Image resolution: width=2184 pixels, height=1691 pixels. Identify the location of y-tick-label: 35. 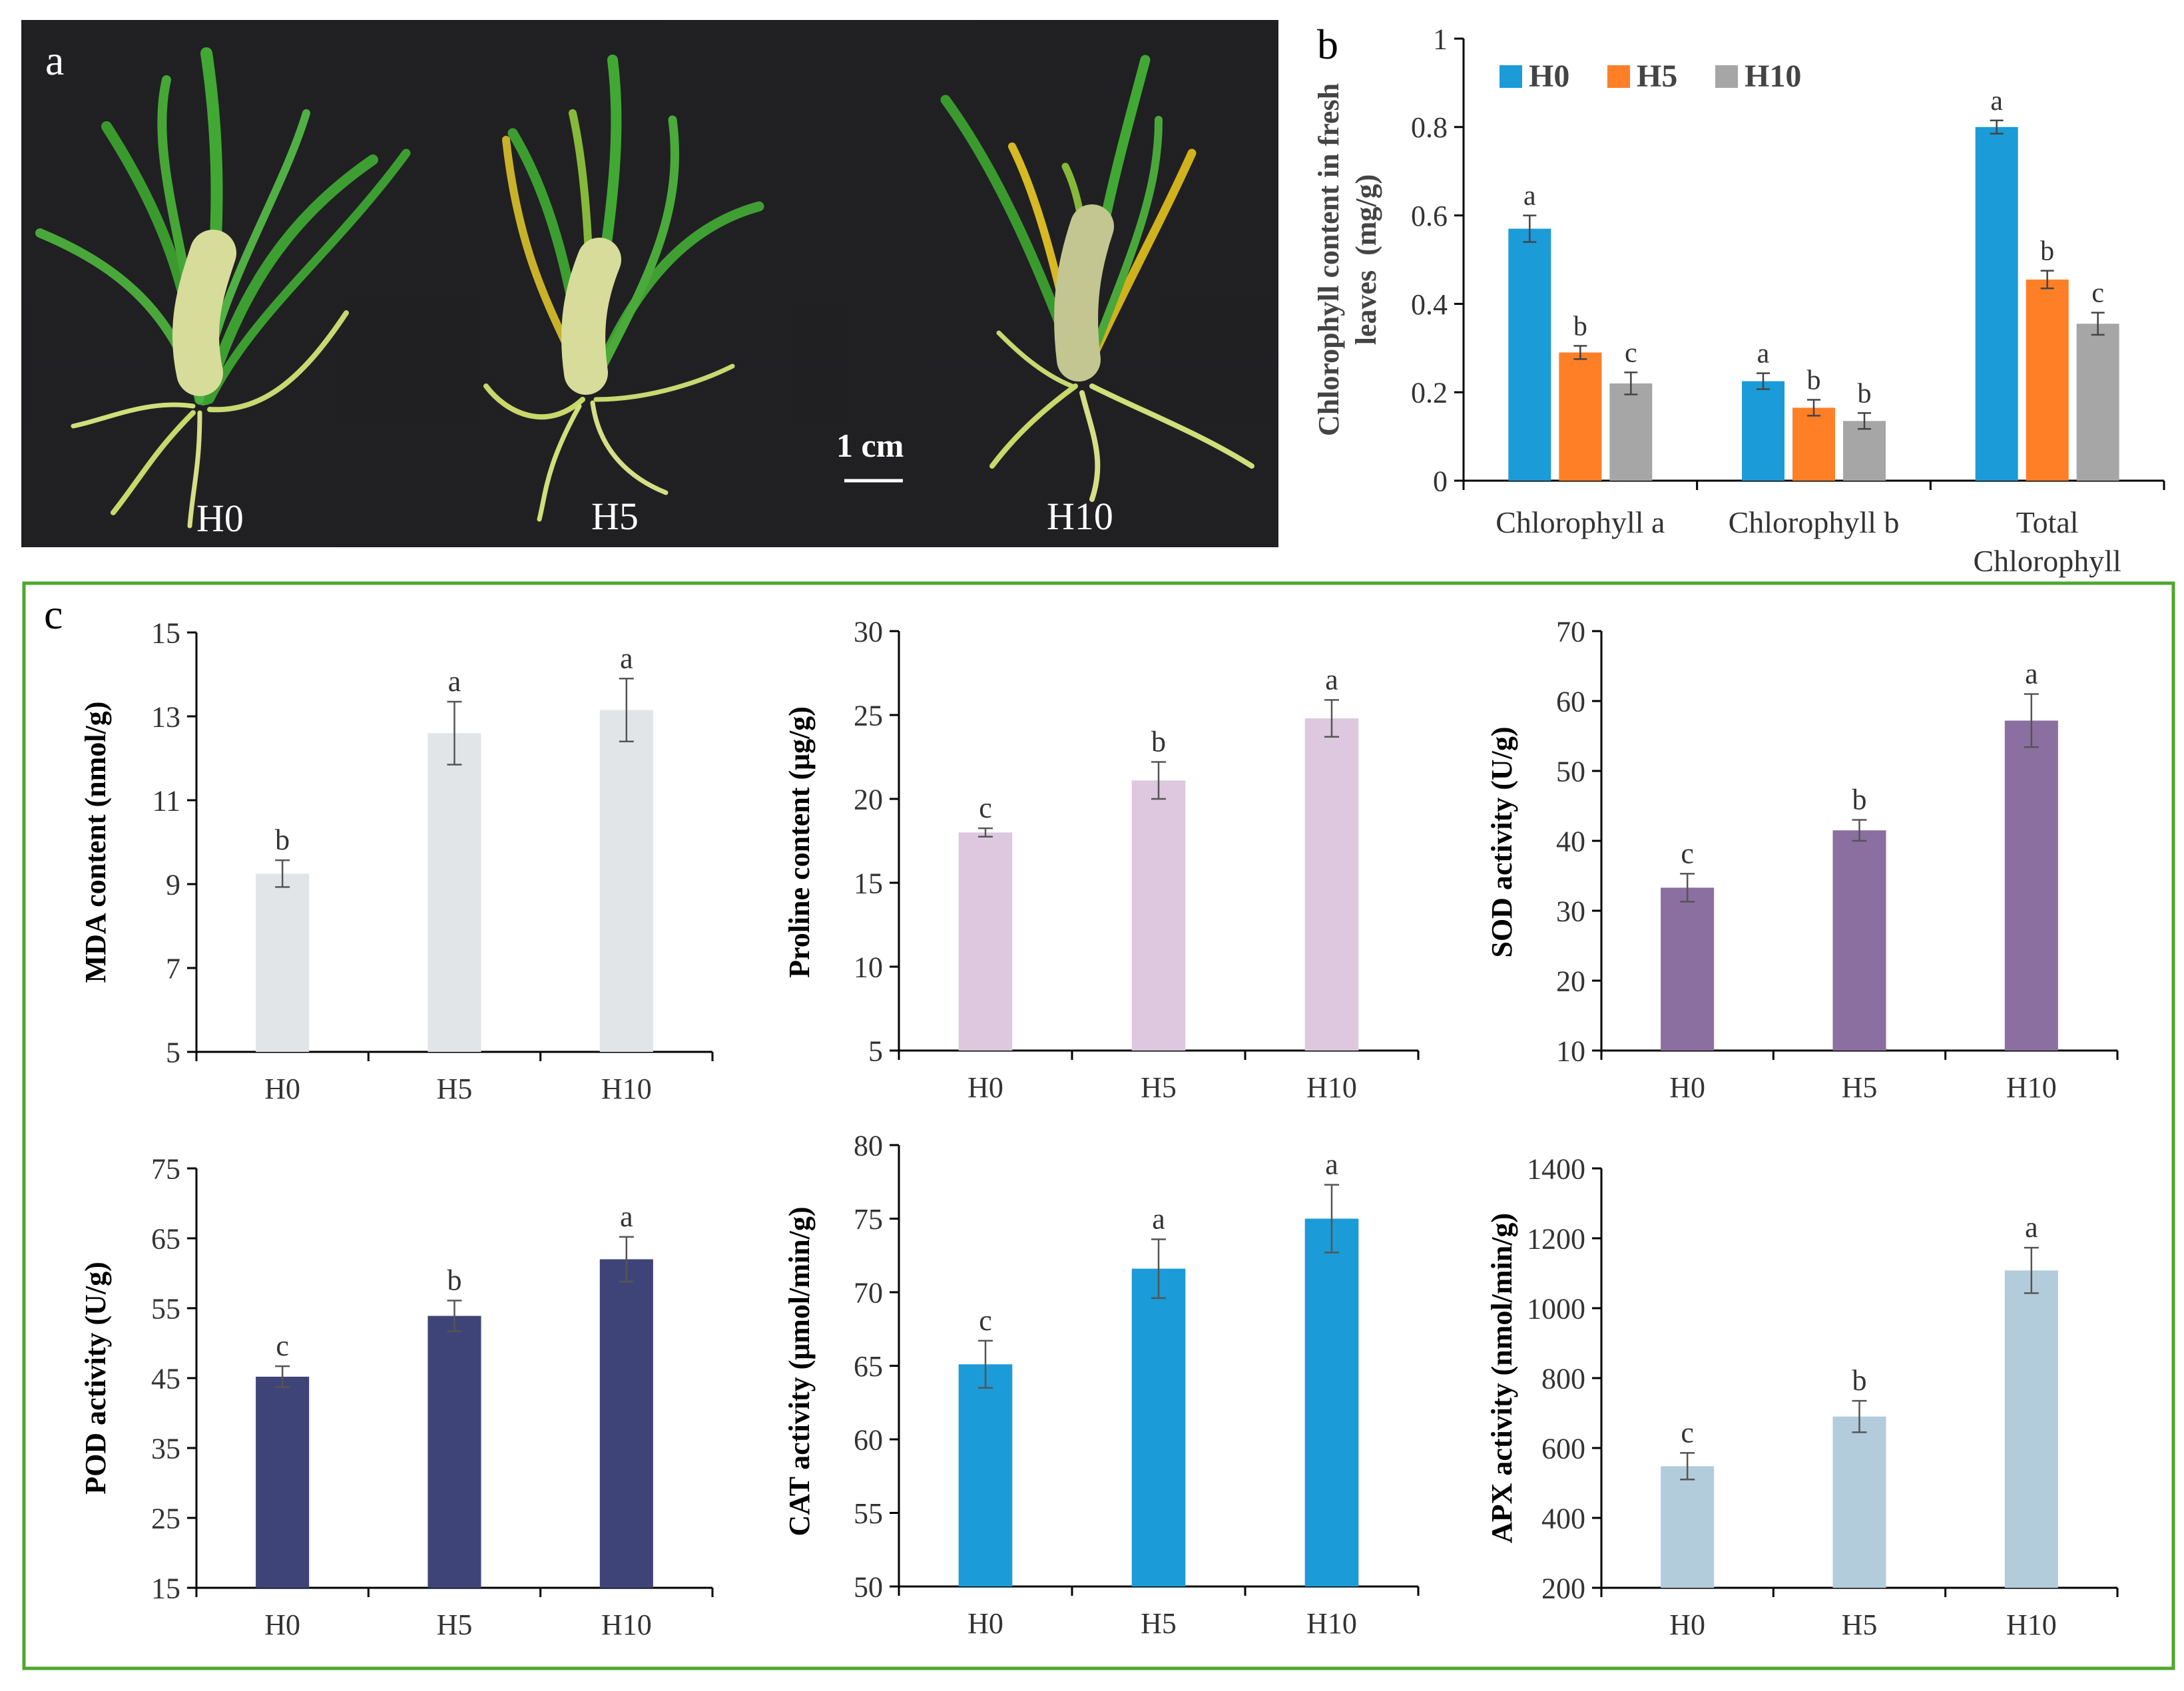
(165, 1448).